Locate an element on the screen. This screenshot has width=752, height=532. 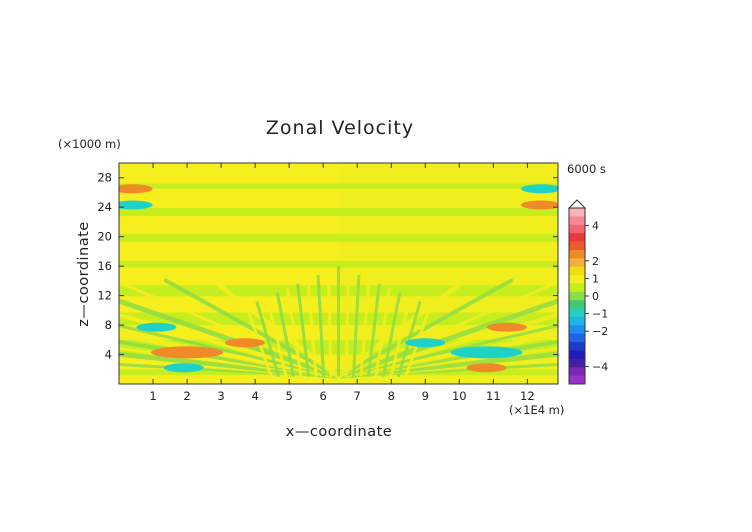
x-tick-label: 4 is located at coordinates (254, 396).